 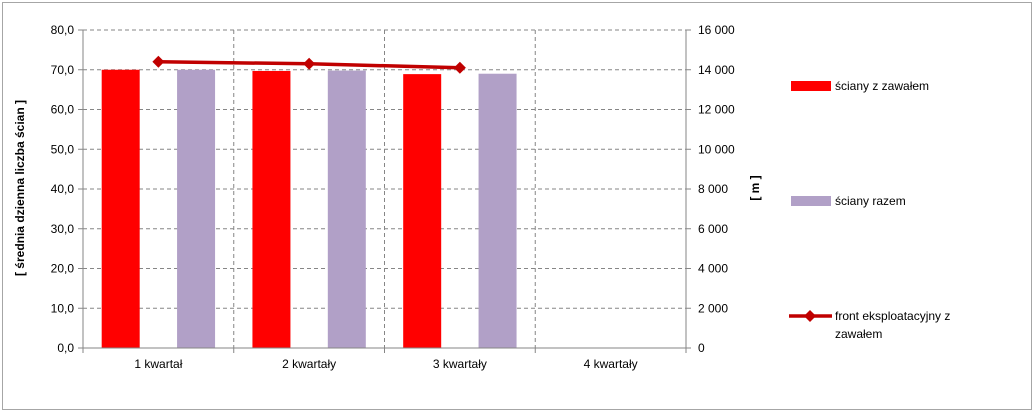 What do you see at coordinates (611, 364) in the screenshot?
I see `x-tick-label: 4 kwartały` at bounding box center [611, 364].